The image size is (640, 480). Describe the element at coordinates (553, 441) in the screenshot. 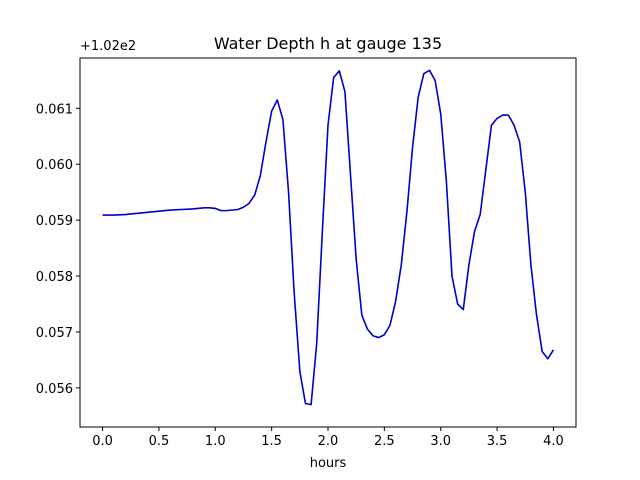

I see `x-tick-label: 4.0` at that location.